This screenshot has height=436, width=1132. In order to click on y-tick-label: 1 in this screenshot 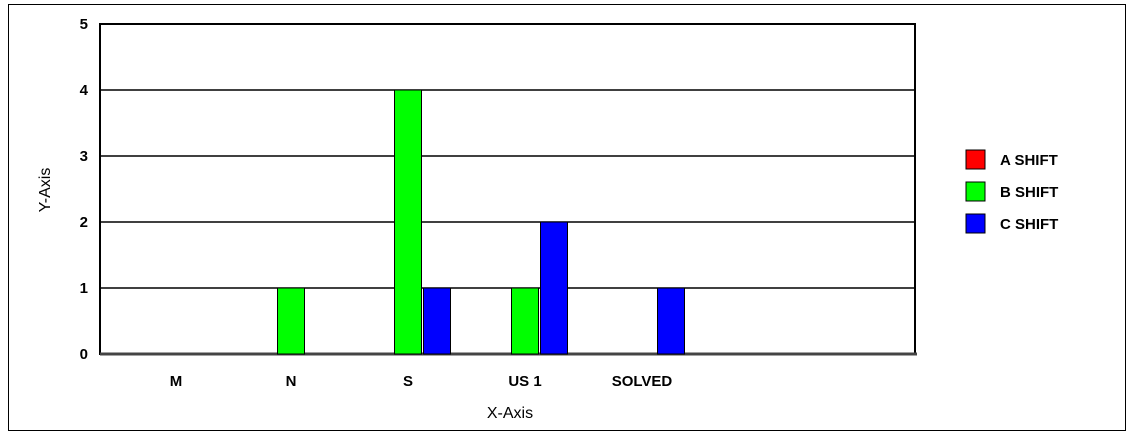, I will do `click(84, 288)`.